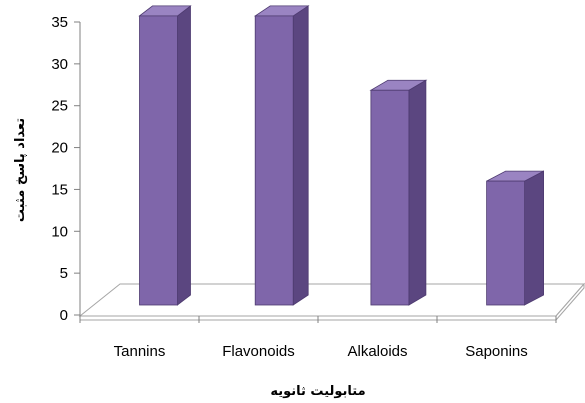 The width and height of the screenshot is (585, 403). I want to click on y-tick-label: 20, so click(59, 148).